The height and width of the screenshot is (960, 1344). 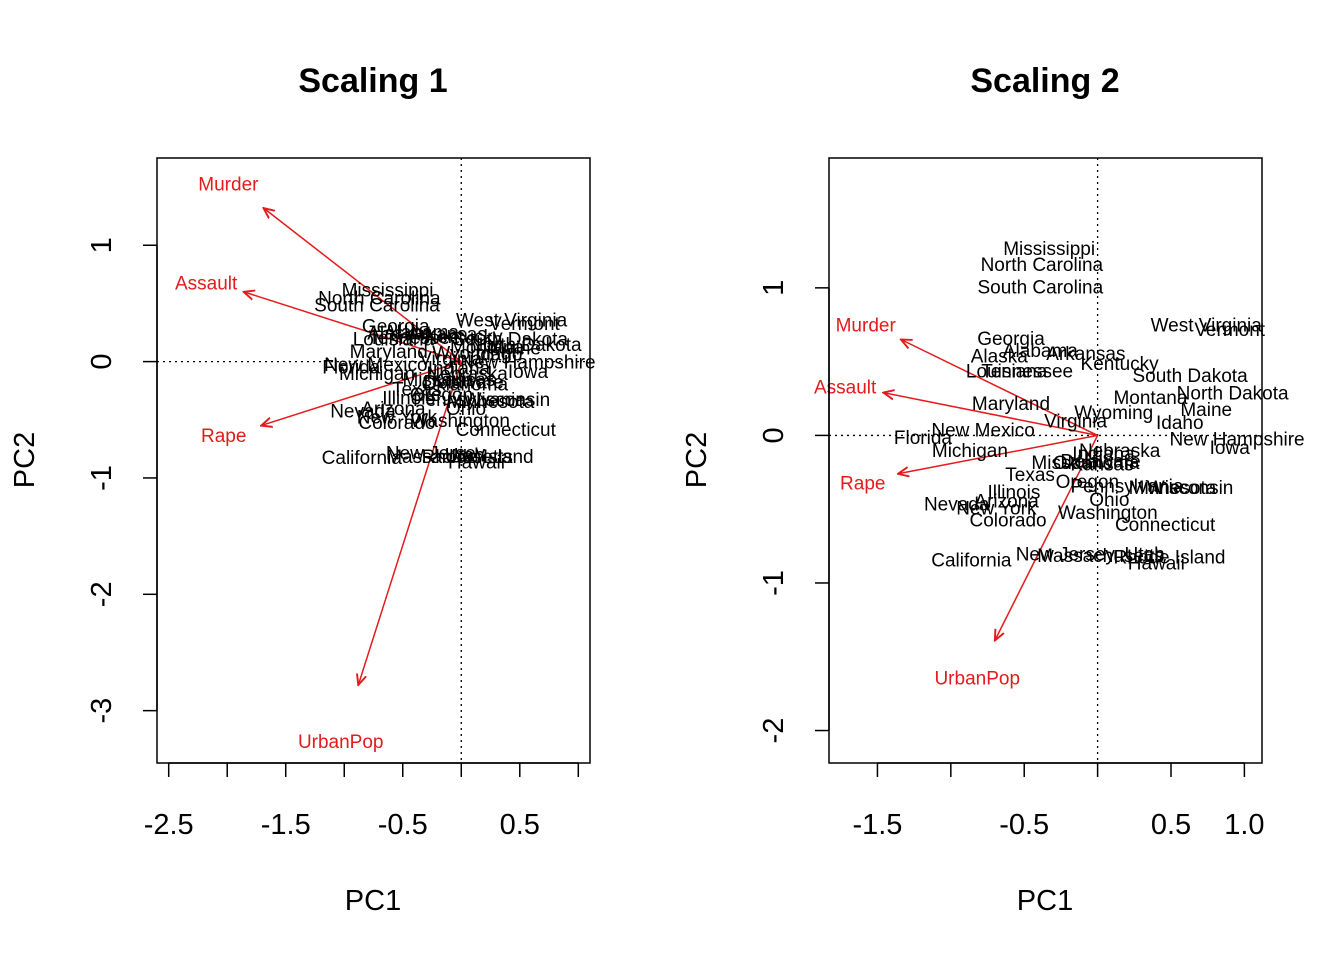 I want to click on variable-label: UrbanPop, so click(x=341, y=742).